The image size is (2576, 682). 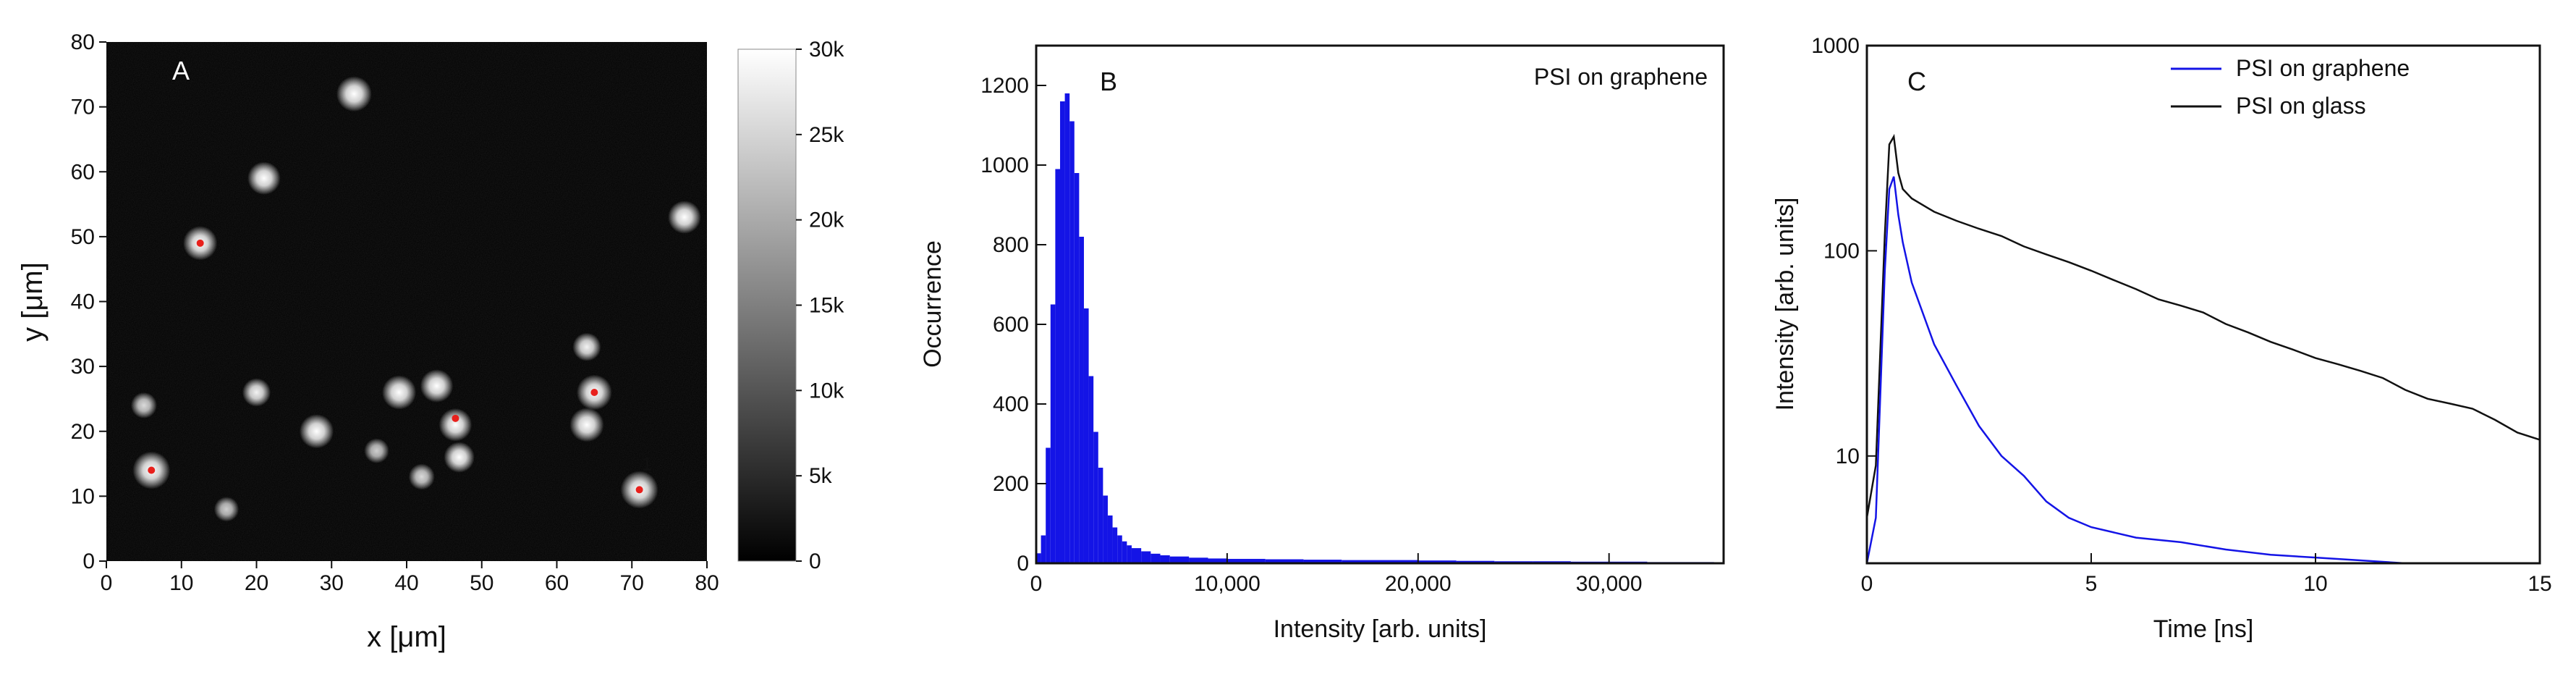 I want to click on x-tick-label: 40, so click(x=406, y=583).